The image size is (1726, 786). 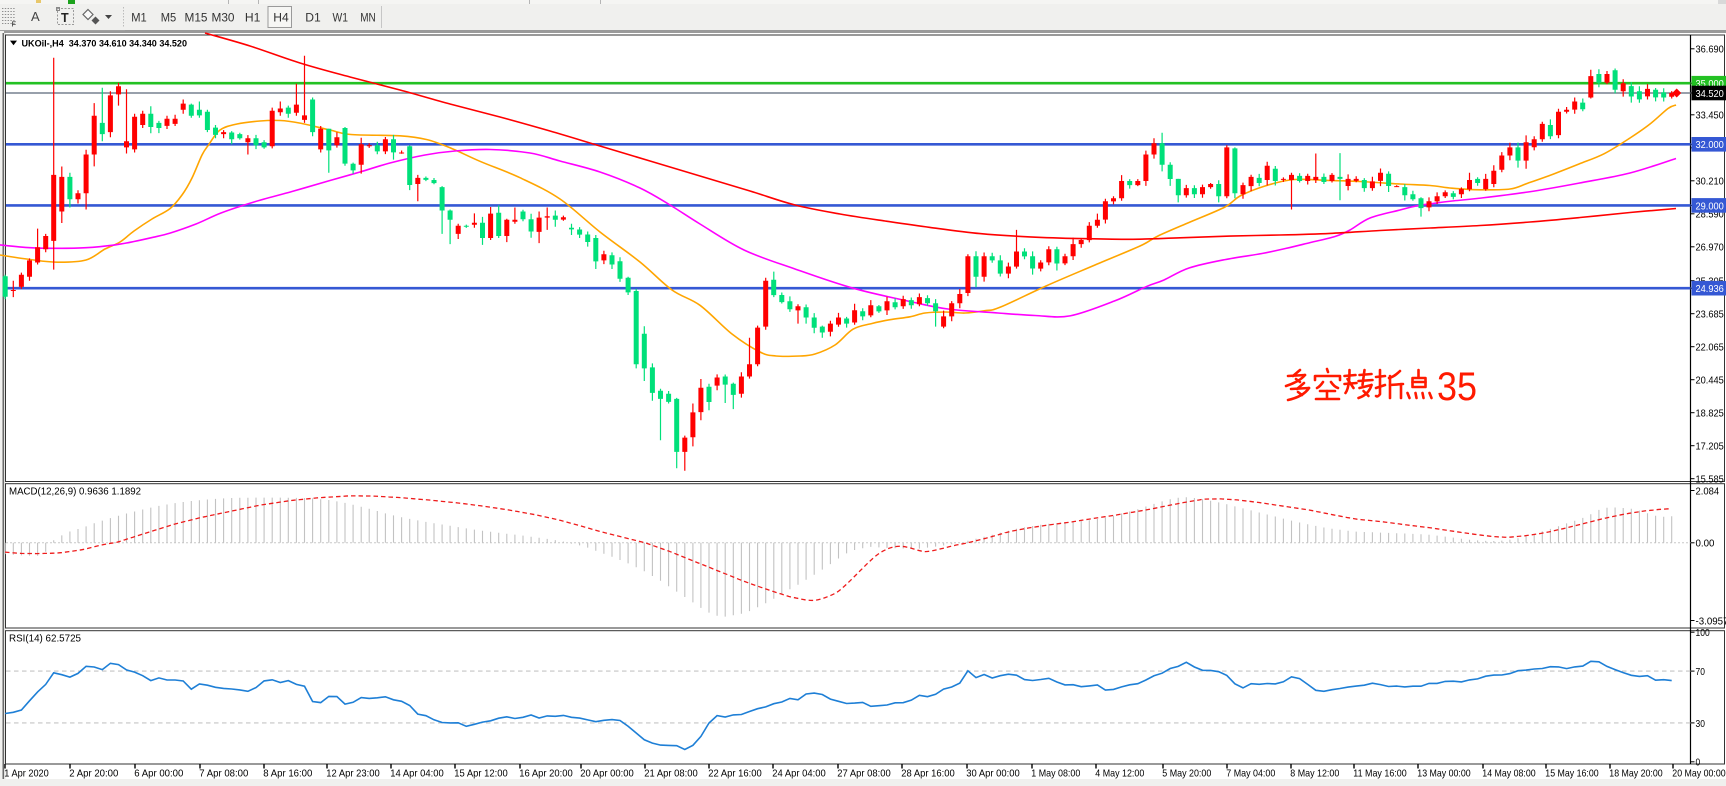 I want to click on svg-text: 2 Apr 20:00, so click(x=93, y=774).